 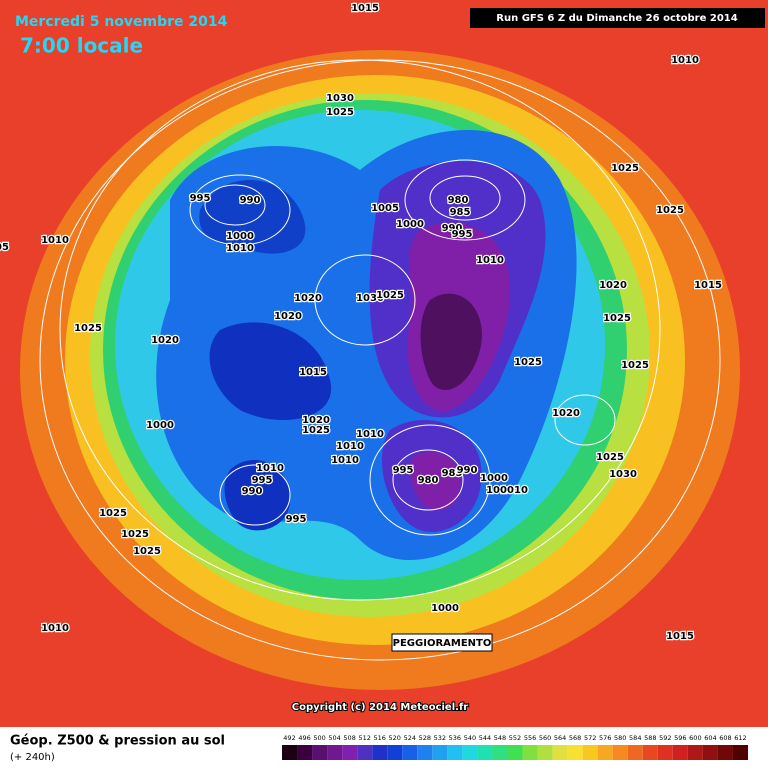 I want to click on scale-label: 600, so click(x=695, y=738).